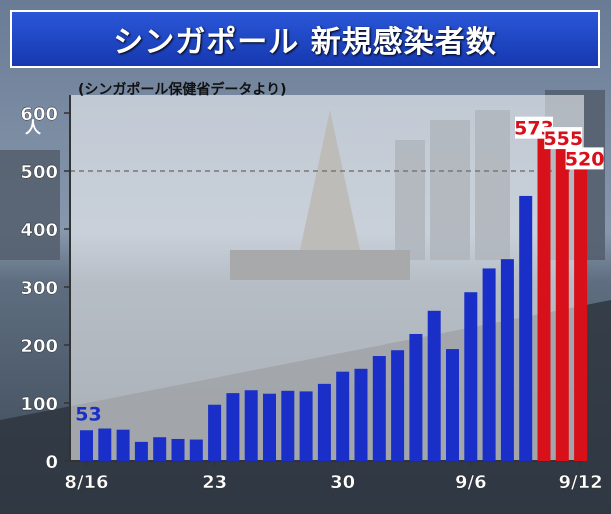  I want to click on y-tick-label: 300, so click(39, 288).